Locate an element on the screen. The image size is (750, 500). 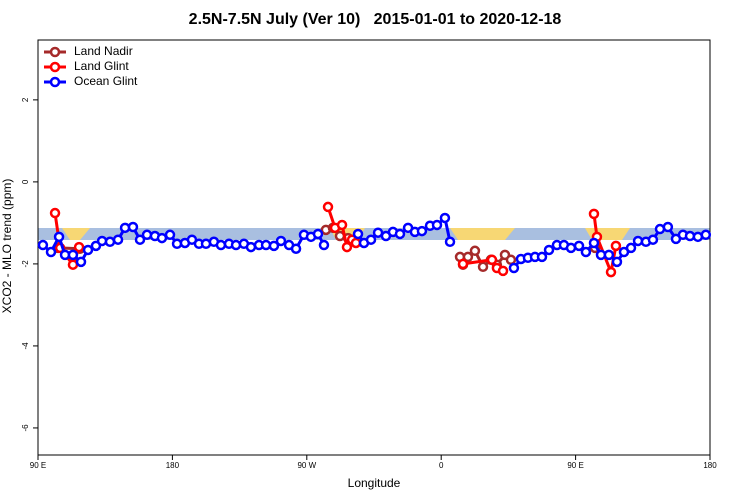
legend-label: Land Nadir is located at coordinates (103, 51).